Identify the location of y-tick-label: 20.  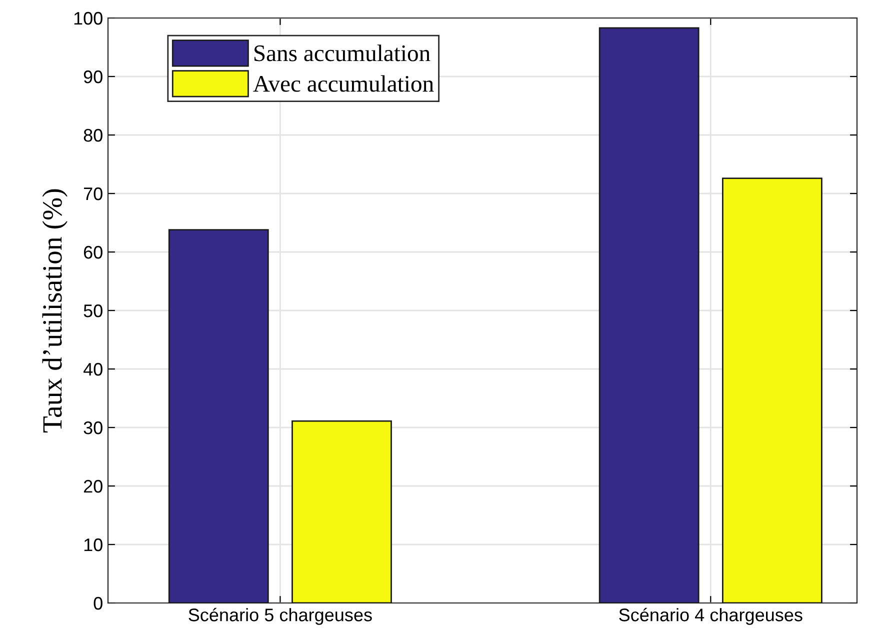
(93, 486).